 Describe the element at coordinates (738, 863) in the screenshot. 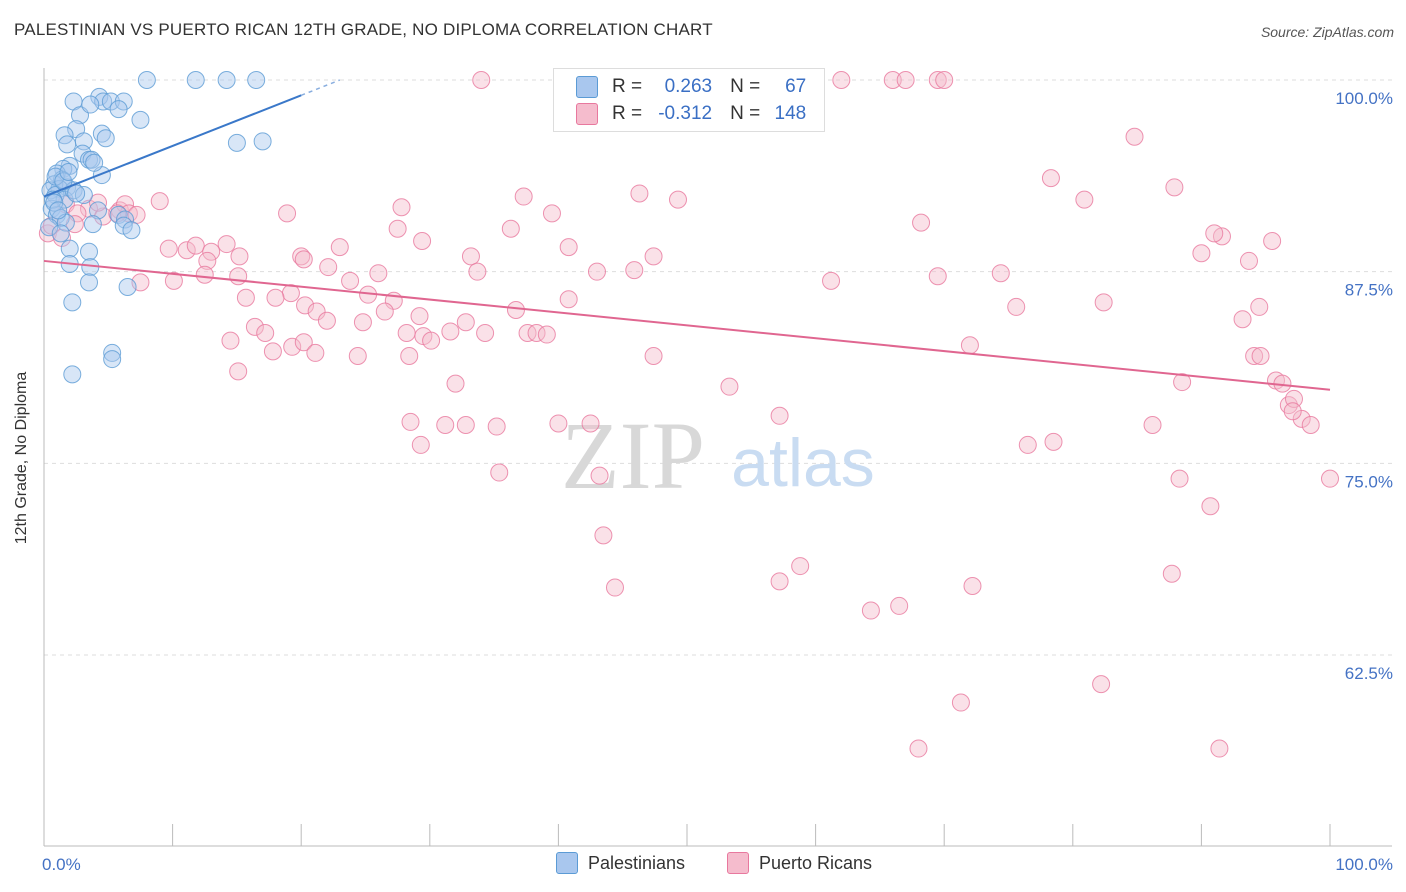

I see `puerto-ricans-legend-swatch` at that location.